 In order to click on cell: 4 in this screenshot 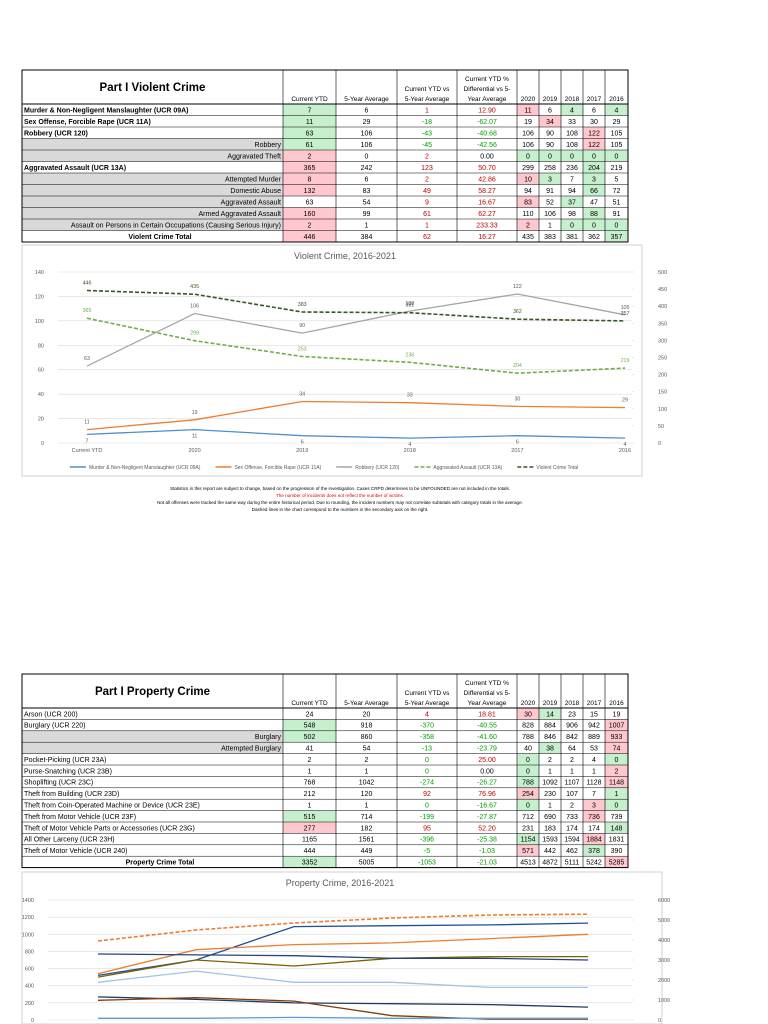, I will do `click(427, 714)`.